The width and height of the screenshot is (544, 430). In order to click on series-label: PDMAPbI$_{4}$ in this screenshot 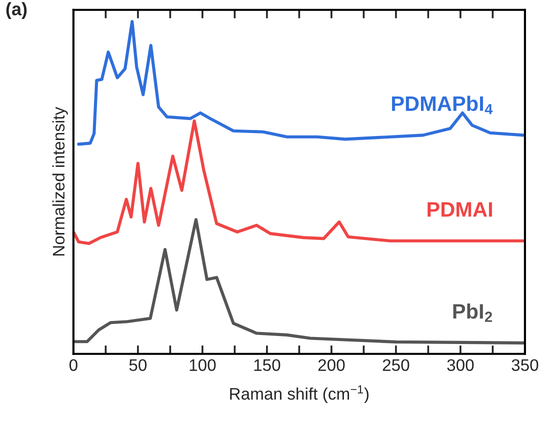, I will do `click(442, 105)`.